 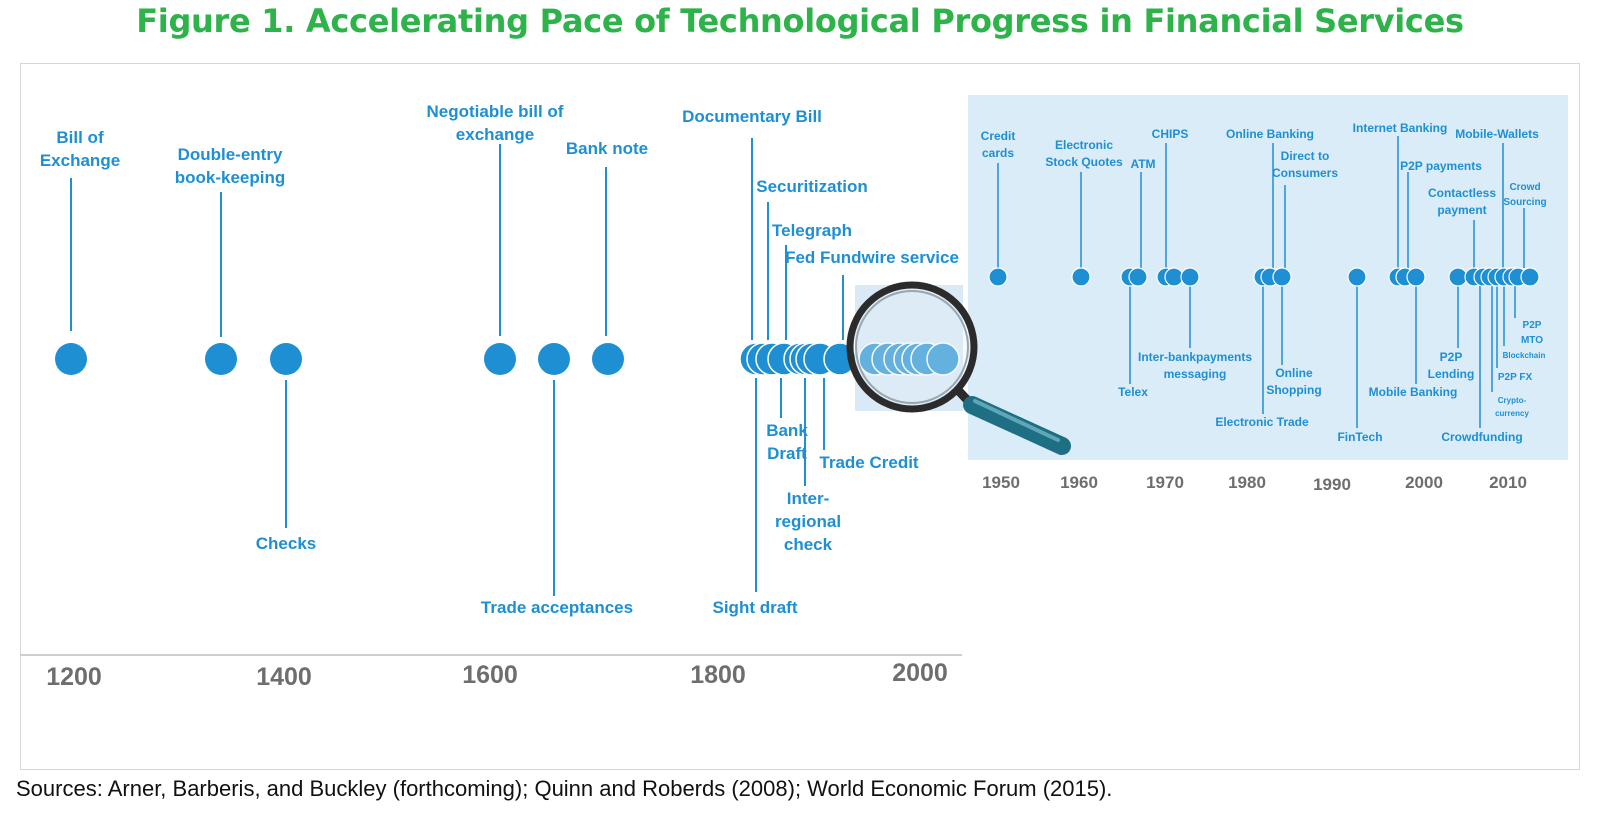 I want to click on magnifier-handle, so click(x=1017, y=425).